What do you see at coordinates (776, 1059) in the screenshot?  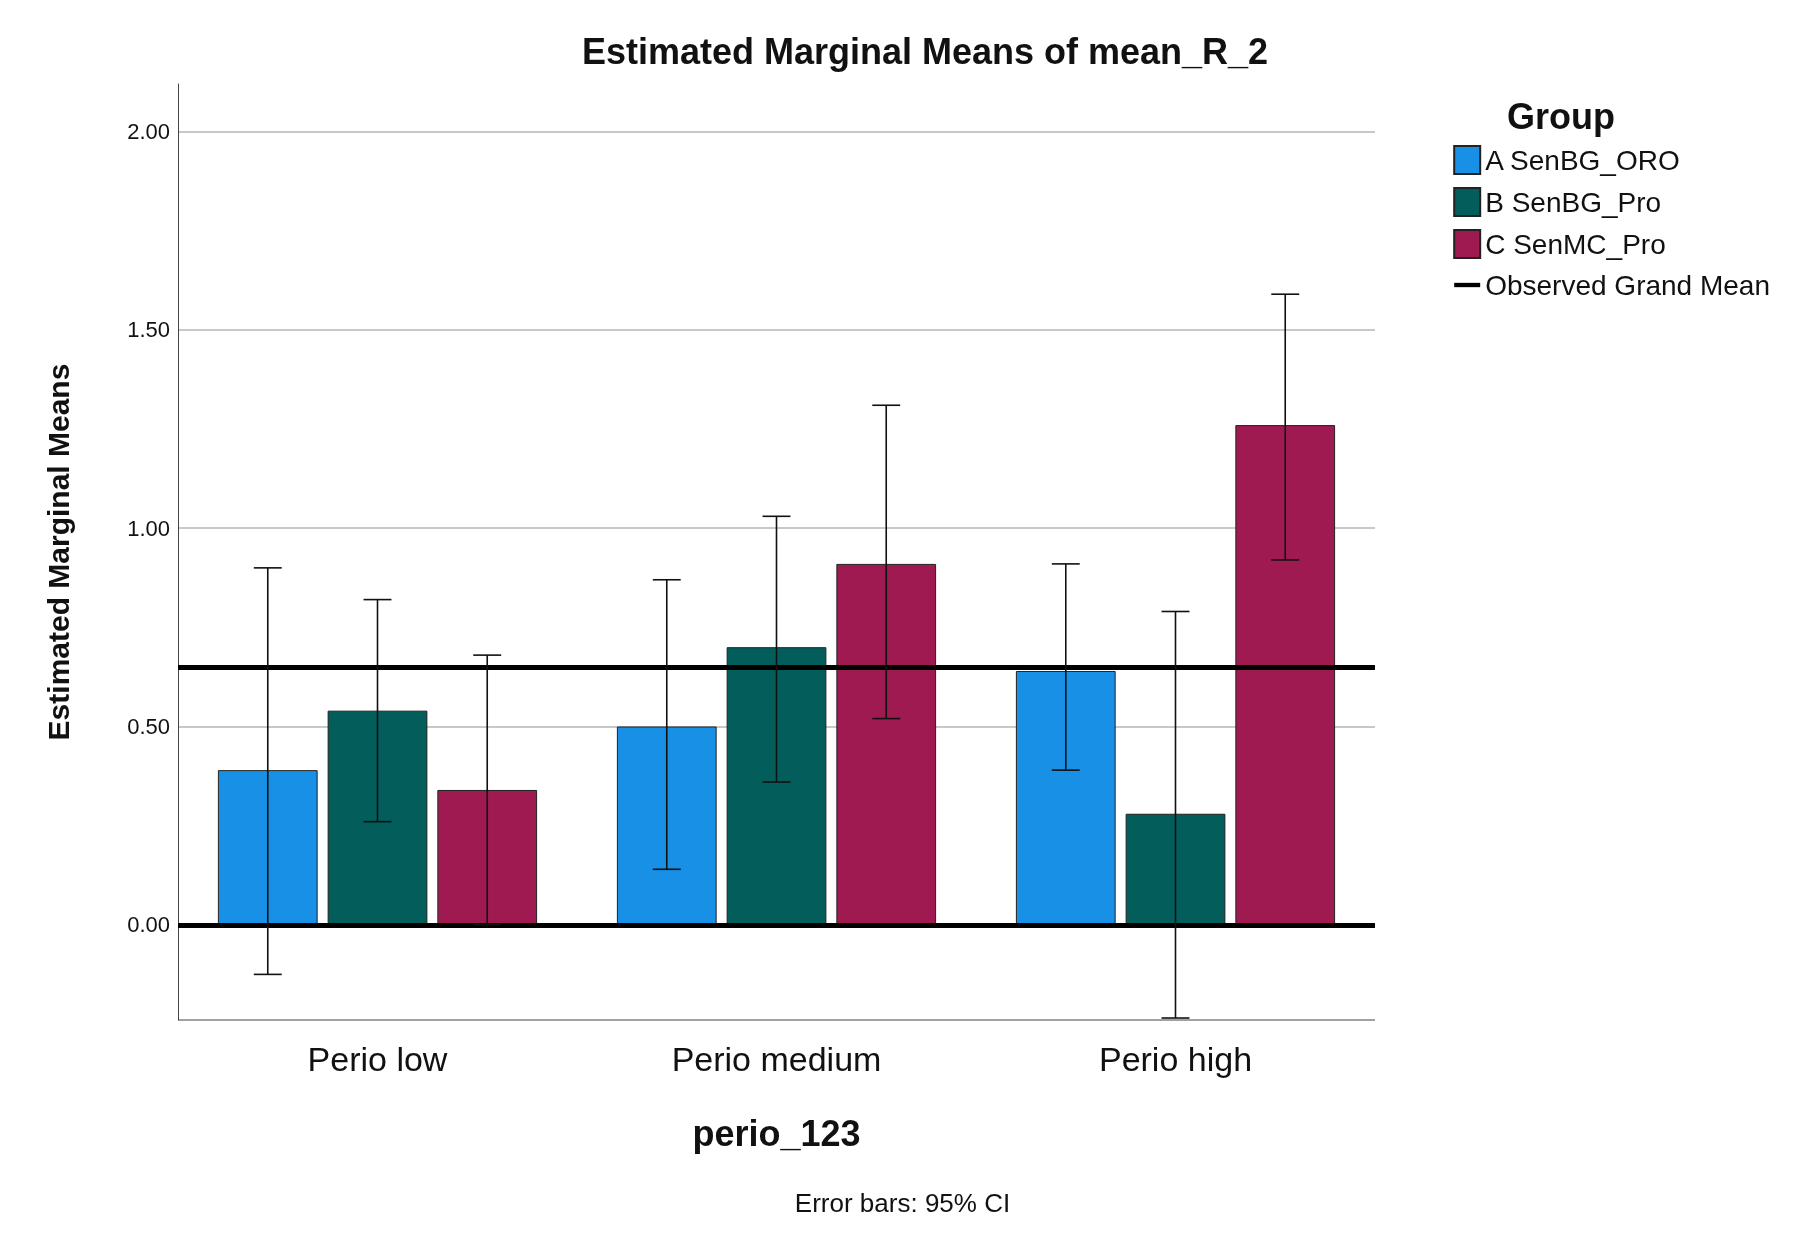 I see `x-tick-label: Perio medium` at bounding box center [776, 1059].